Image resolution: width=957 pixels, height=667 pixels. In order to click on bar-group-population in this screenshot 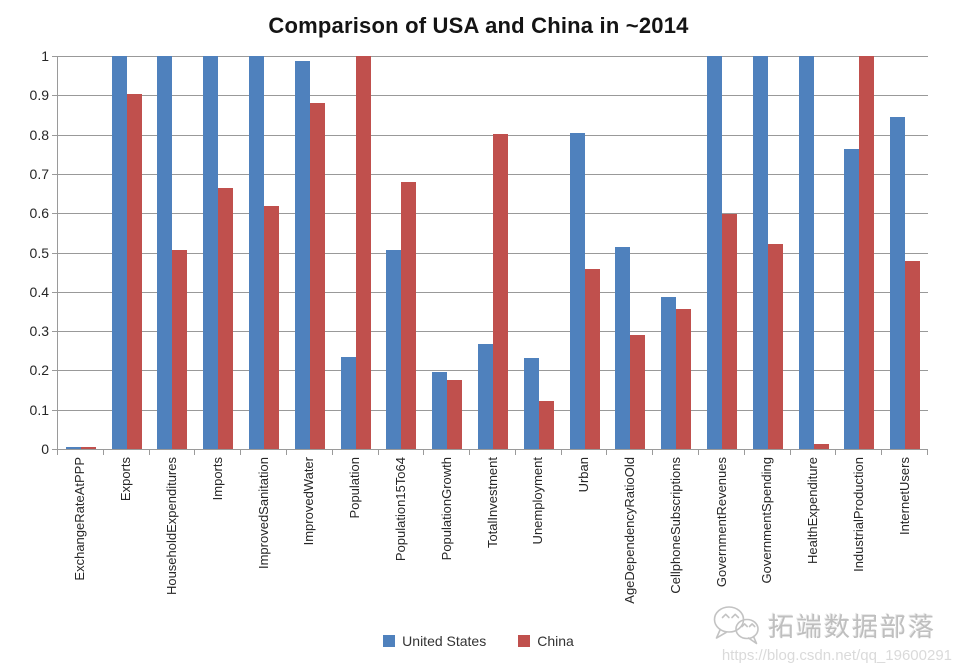, I will do `click(356, 252)`.